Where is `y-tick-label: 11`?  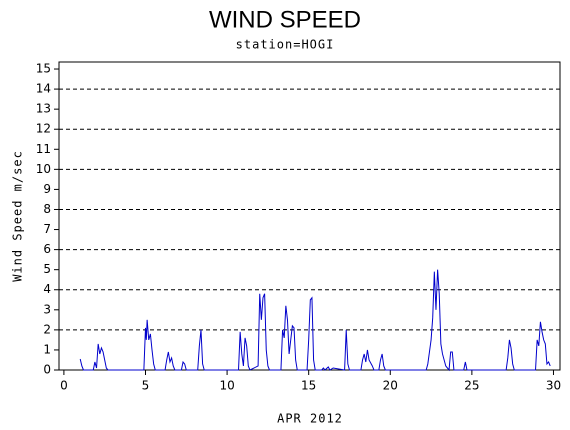 y-tick-label: 11 is located at coordinates (43, 149).